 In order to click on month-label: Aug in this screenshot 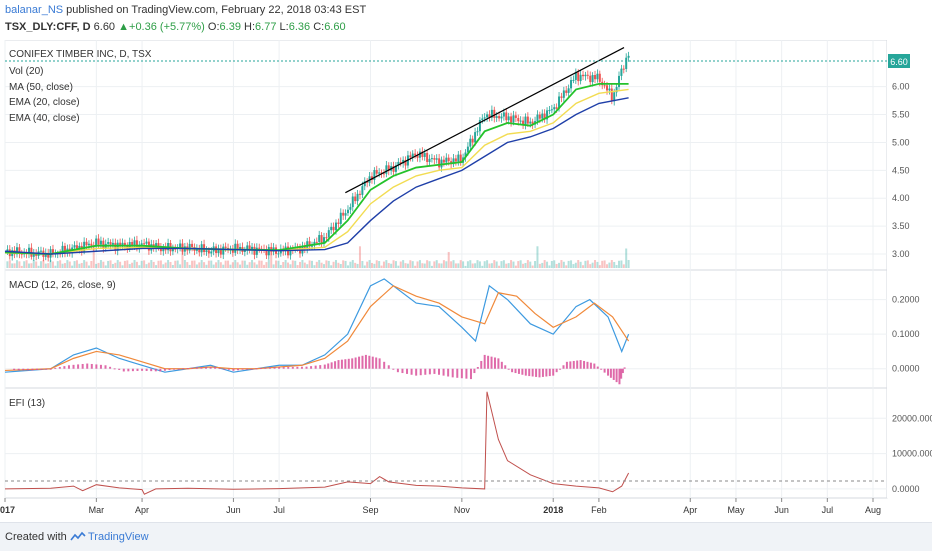, I will do `click(873, 510)`.